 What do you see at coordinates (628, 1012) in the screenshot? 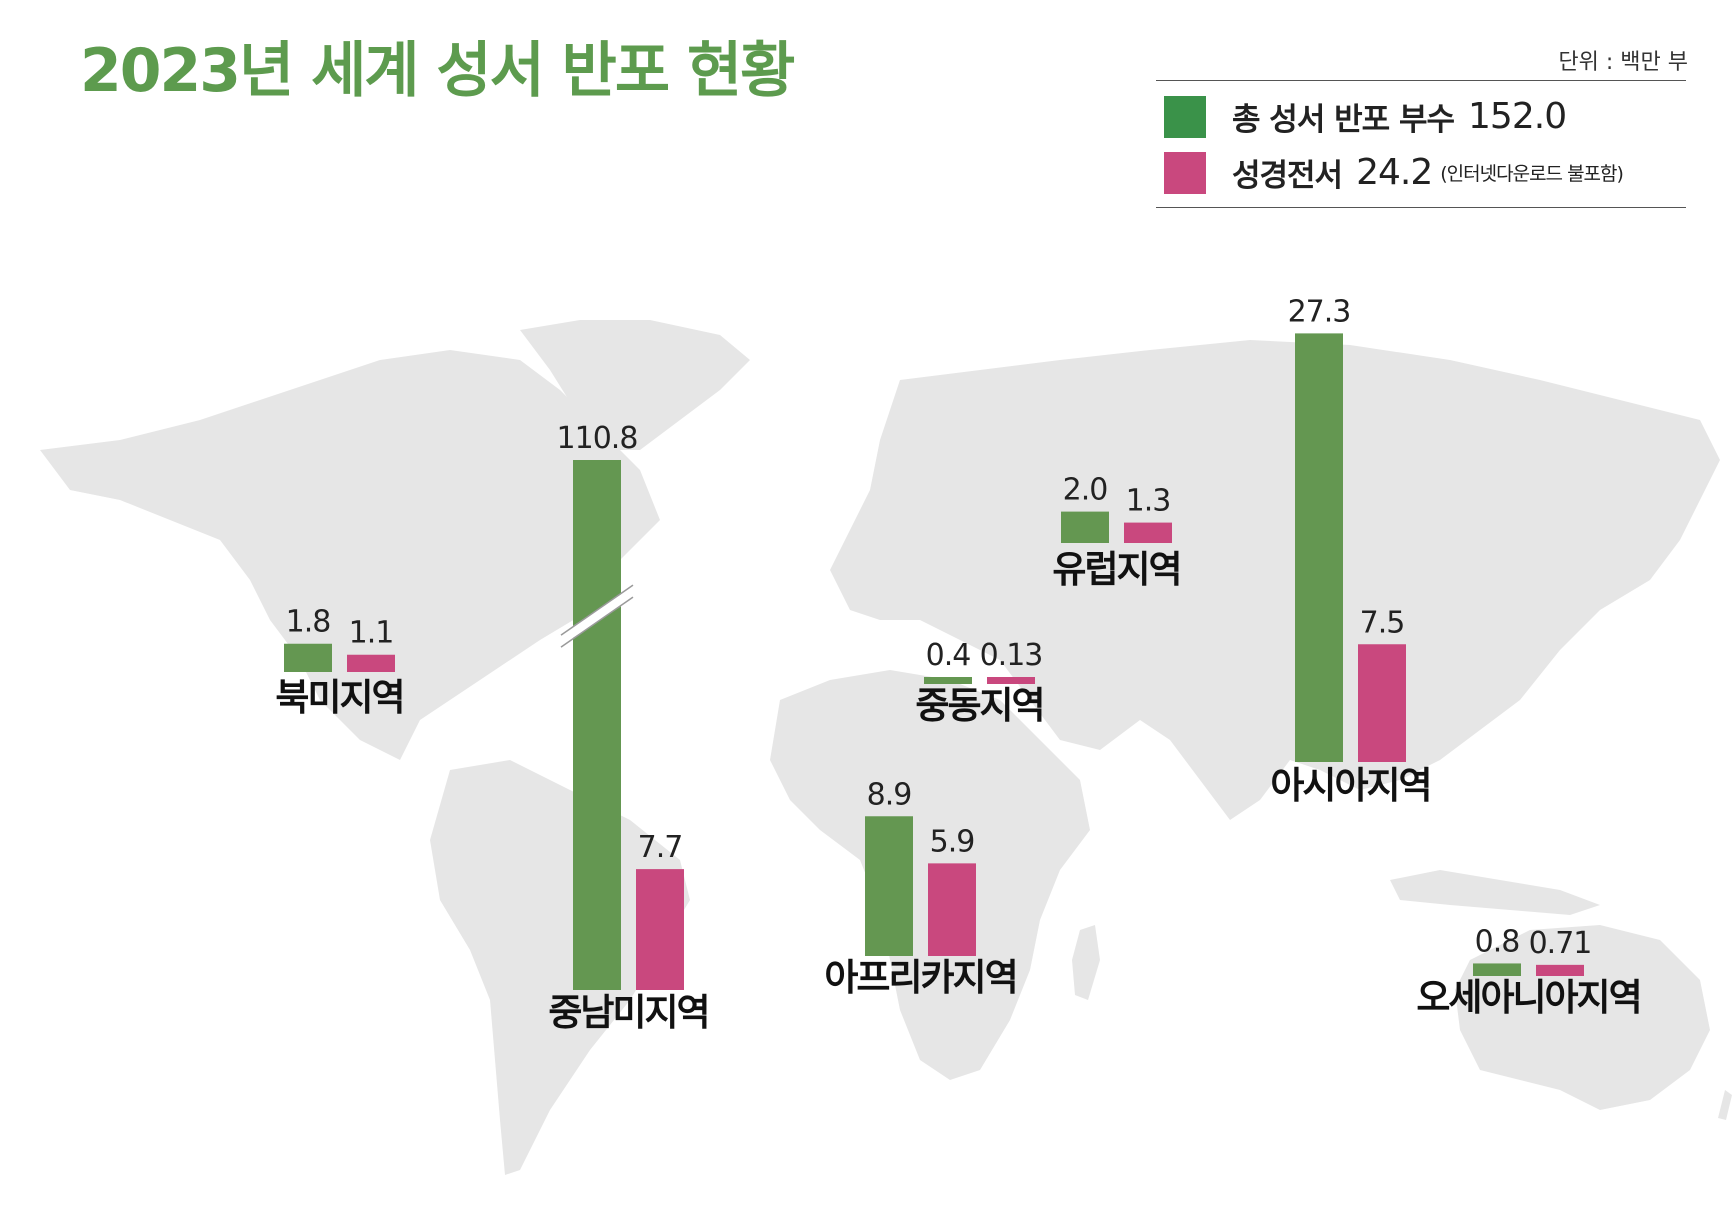
I see `region-label-1: 중남미지역` at bounding box center [628, 1012].